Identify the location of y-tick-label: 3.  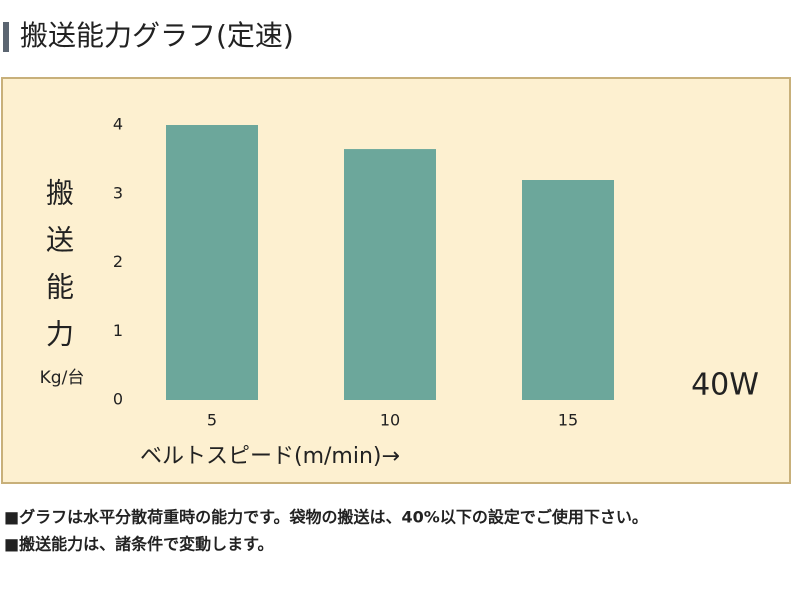
(118, 192).